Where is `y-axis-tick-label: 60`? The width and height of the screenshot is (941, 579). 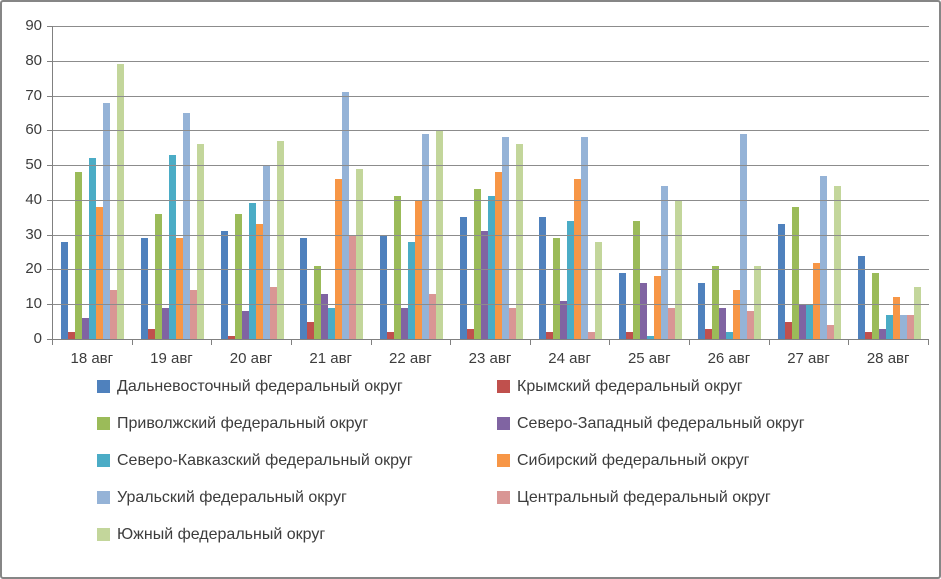 y-axis-tick-label: 60 is located at coordinates (33, 130).